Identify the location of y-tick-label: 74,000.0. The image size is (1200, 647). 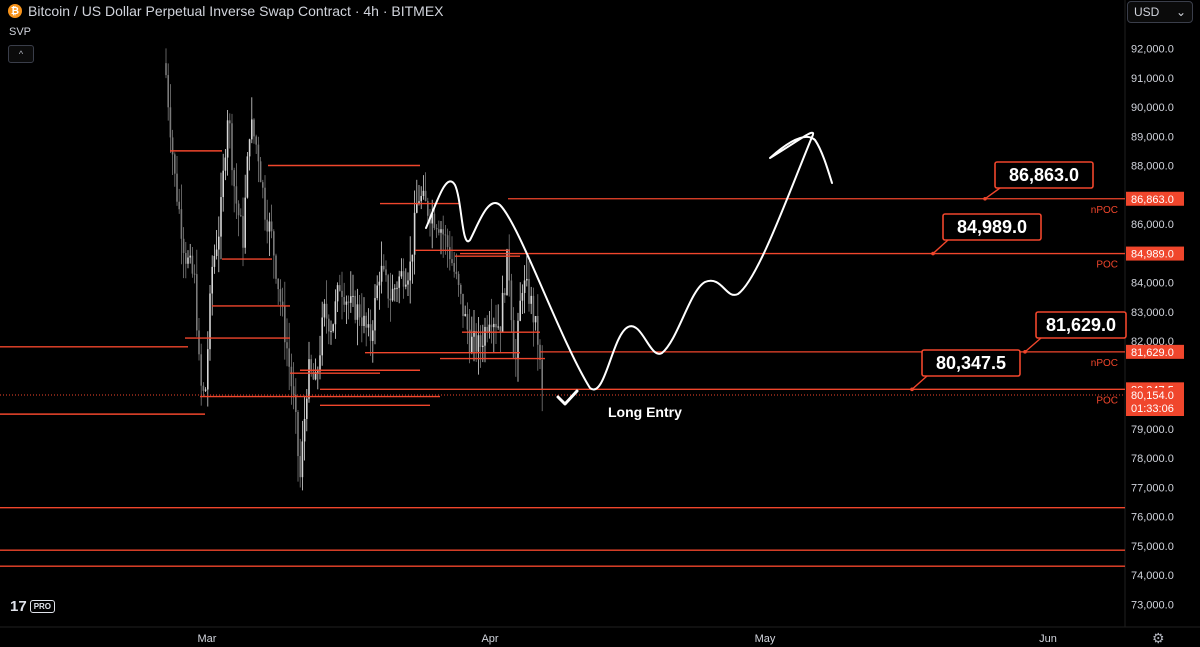
(1152, 576).